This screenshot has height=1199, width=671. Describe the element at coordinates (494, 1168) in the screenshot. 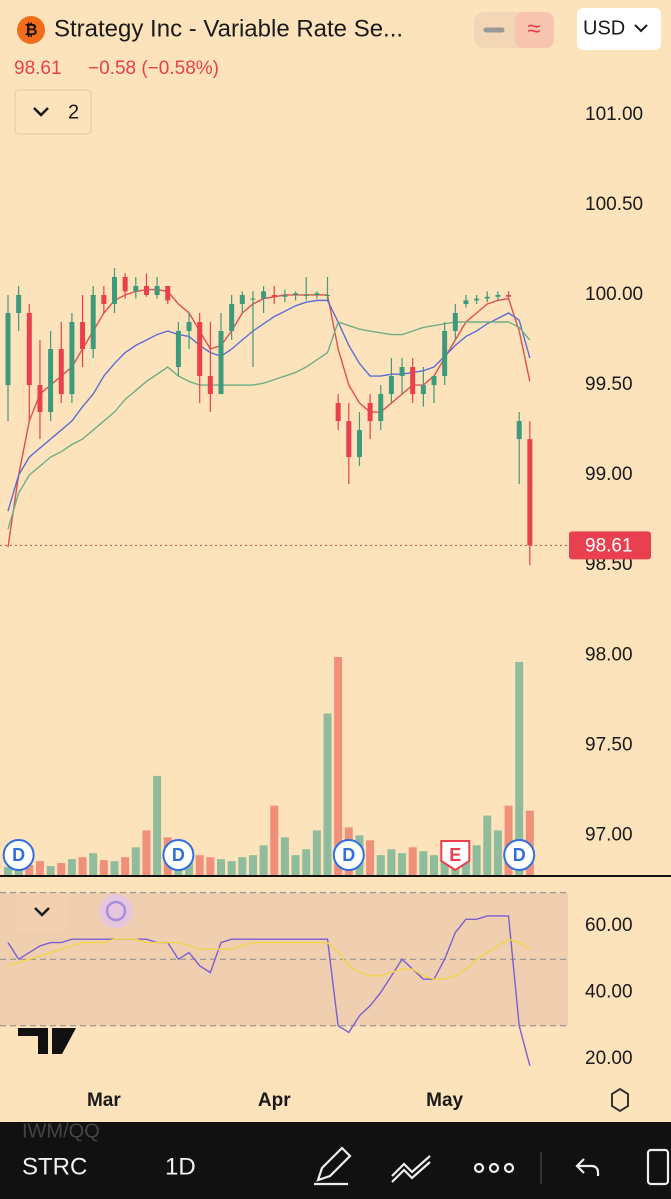

I see `more-icon` at that location.